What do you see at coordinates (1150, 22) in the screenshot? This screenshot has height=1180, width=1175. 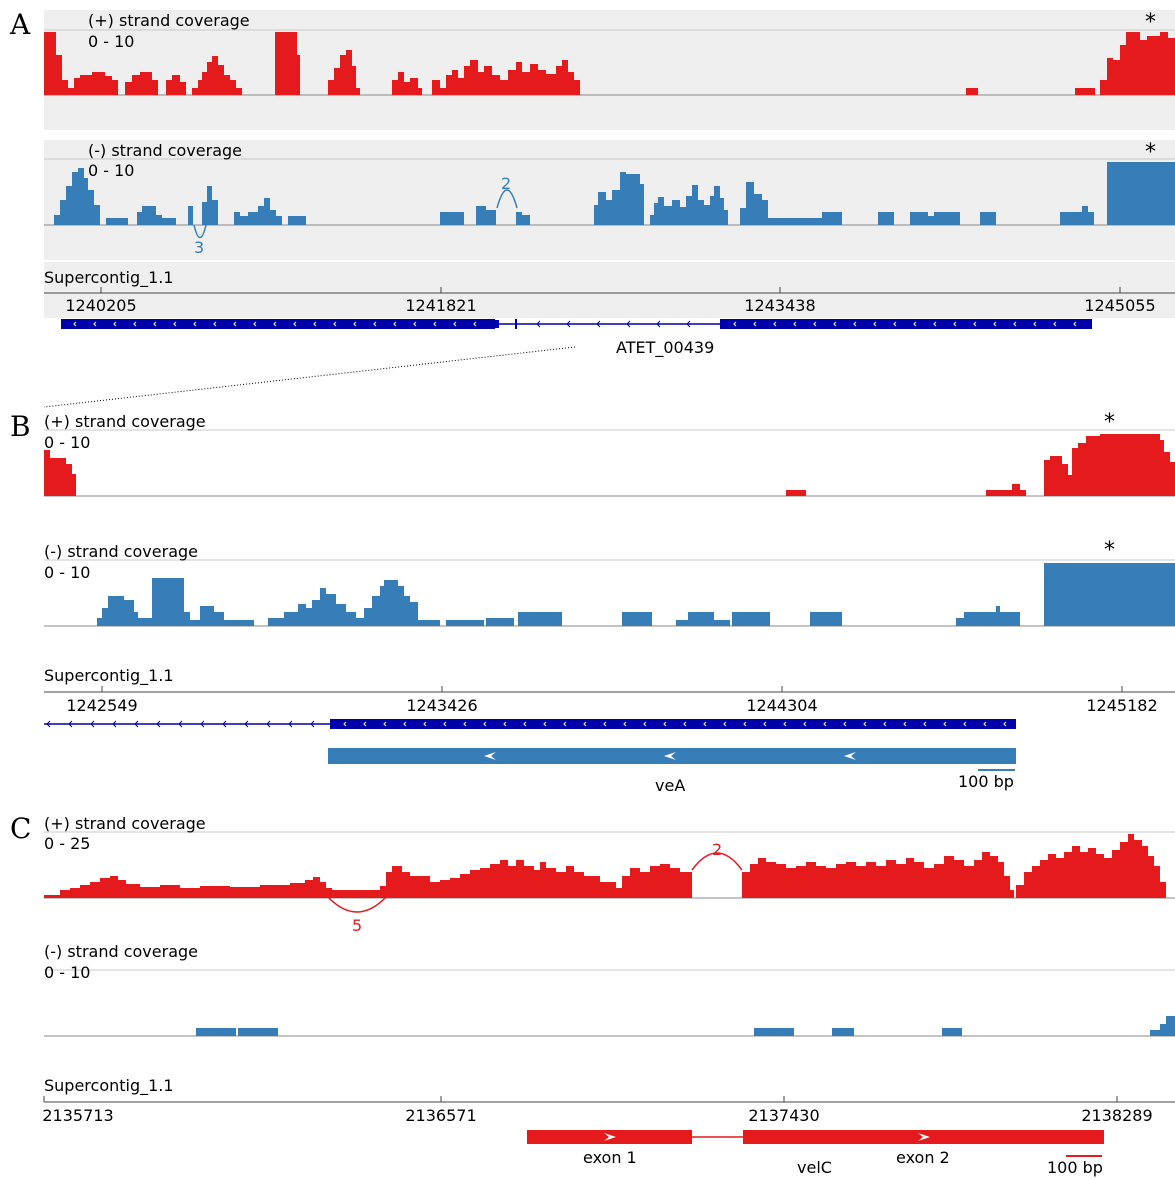 I see `plus-star-a: *` at bounding box center [1150, 22].